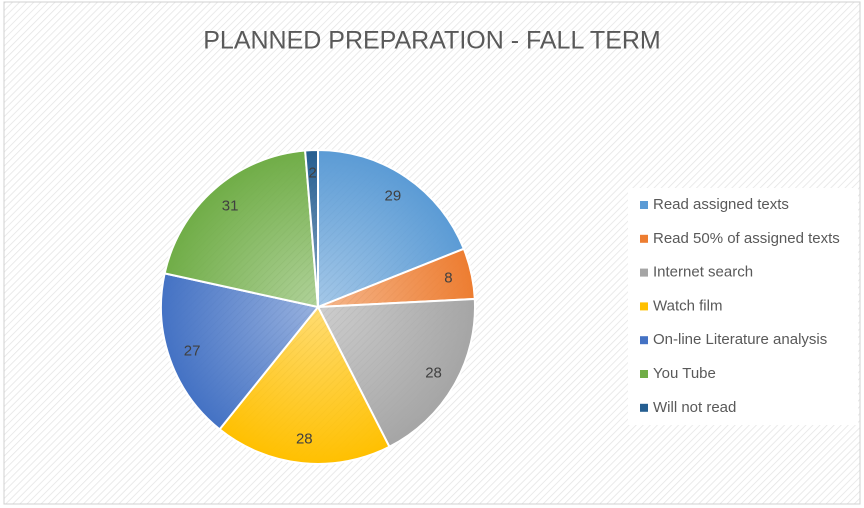 The image size is (864, 508). What do you see at coordinates (192, 350) in the screenshot?
I see `data-label: 27` at bounding box center [192, 350].